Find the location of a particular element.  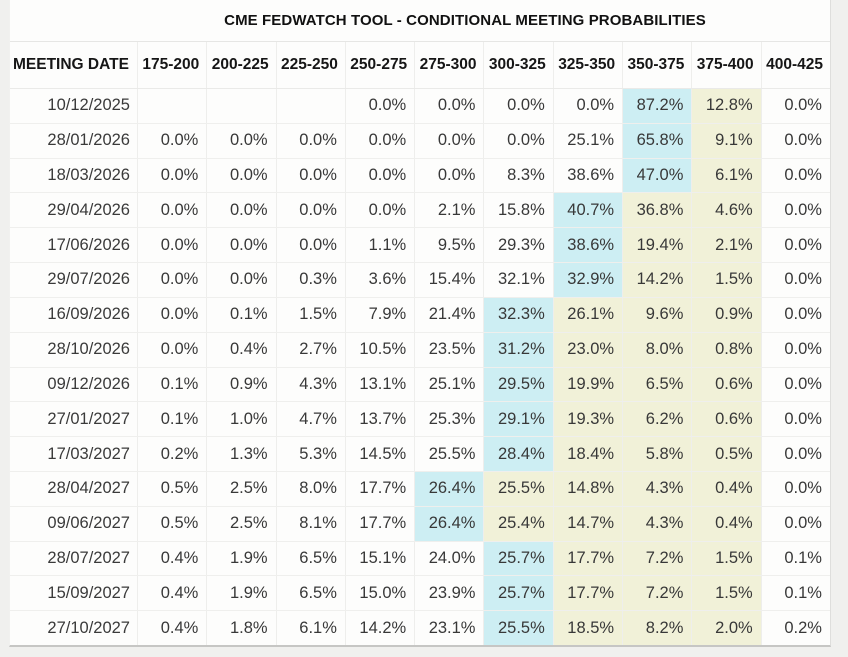

probability-cell: 15.8% is located at coordinates (517, 210).